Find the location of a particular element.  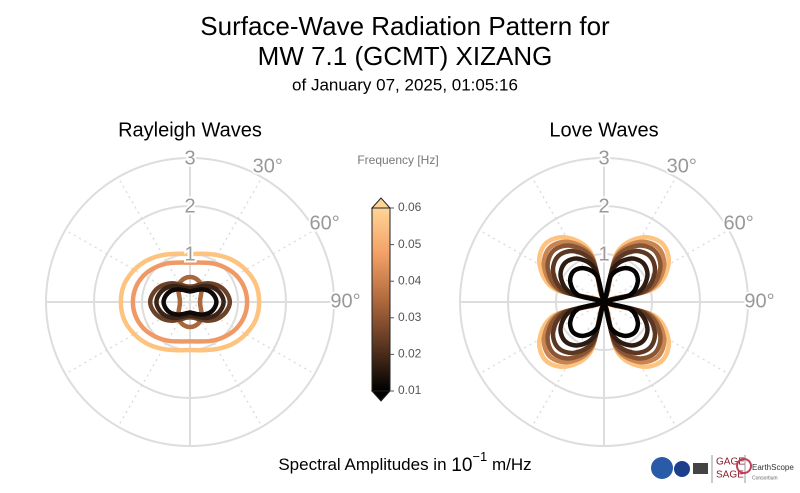

logos: GAGE SAGE EarthScope Consortium is located at coordinates (722, 469).